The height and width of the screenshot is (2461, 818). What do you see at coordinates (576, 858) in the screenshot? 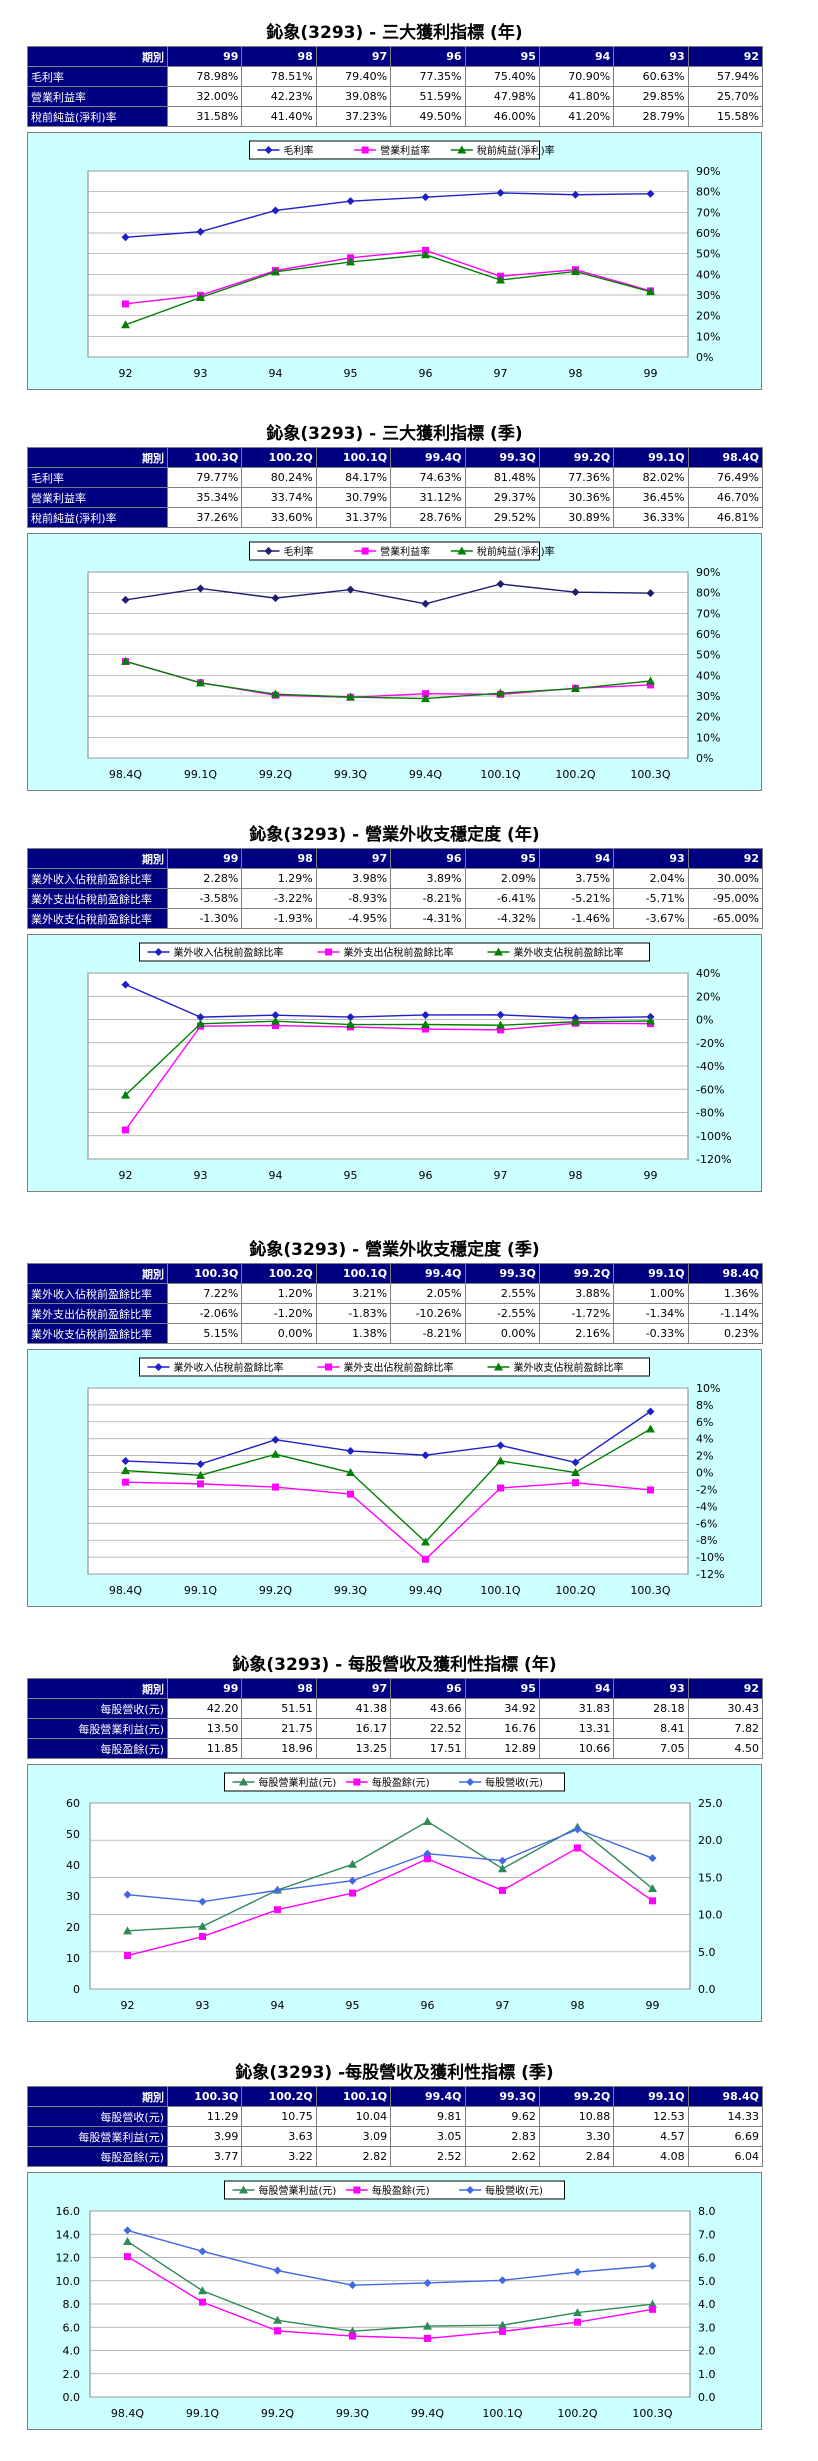
I see `column-header: 94` at bounding box center [576, 858].